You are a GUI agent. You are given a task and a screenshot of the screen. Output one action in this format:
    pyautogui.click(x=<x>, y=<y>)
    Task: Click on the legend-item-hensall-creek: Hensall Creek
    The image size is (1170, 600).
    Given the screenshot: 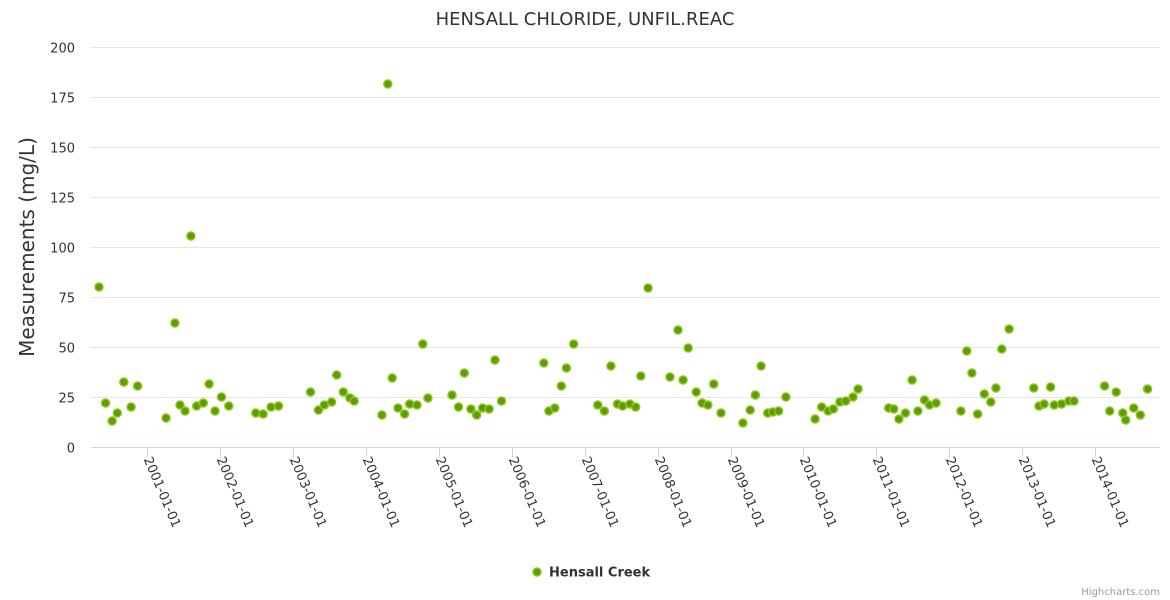 What is the action you would take?
    pyautogui.click(x=591, y=573)
    